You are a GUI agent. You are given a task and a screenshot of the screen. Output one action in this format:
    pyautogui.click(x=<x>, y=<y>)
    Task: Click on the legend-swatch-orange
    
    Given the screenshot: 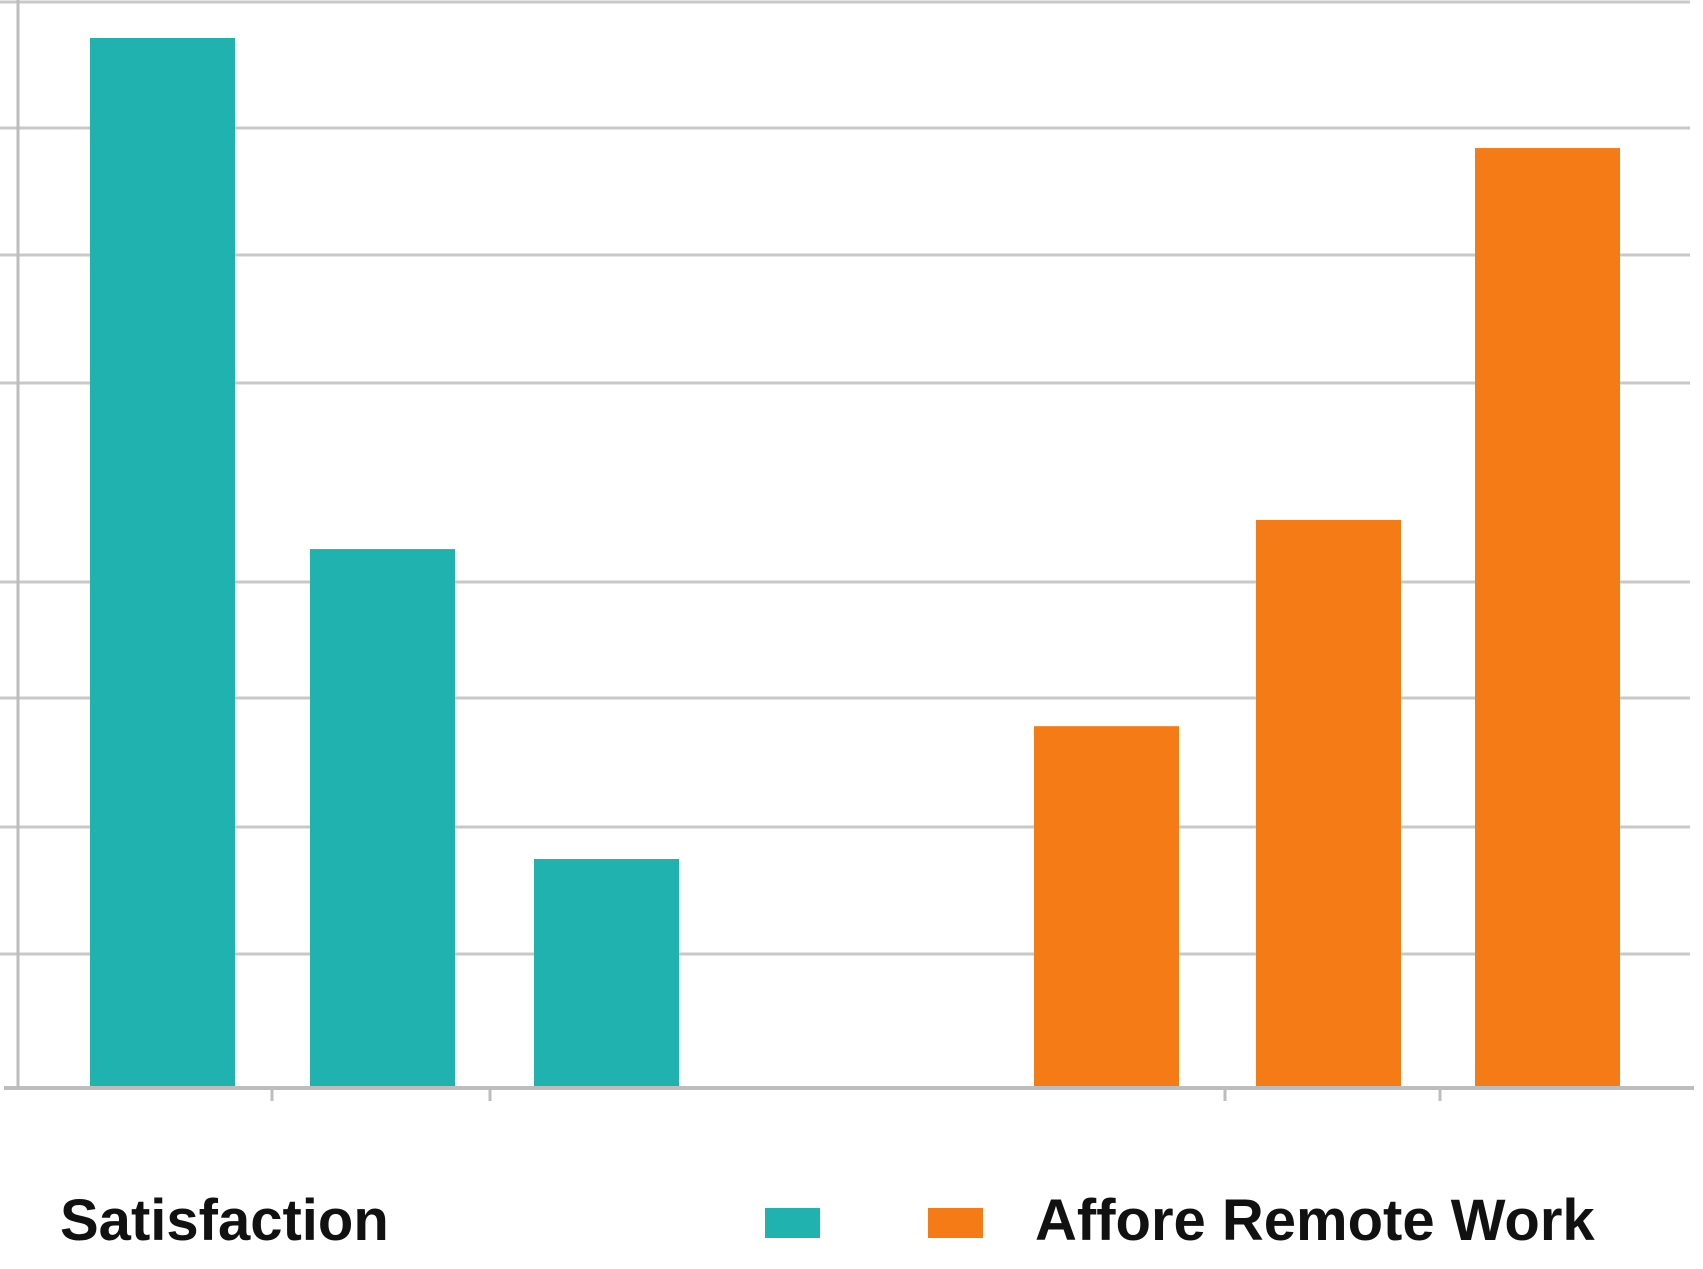 What is the action you would take?
    pyautogui.click(x=955, y=1223)
    